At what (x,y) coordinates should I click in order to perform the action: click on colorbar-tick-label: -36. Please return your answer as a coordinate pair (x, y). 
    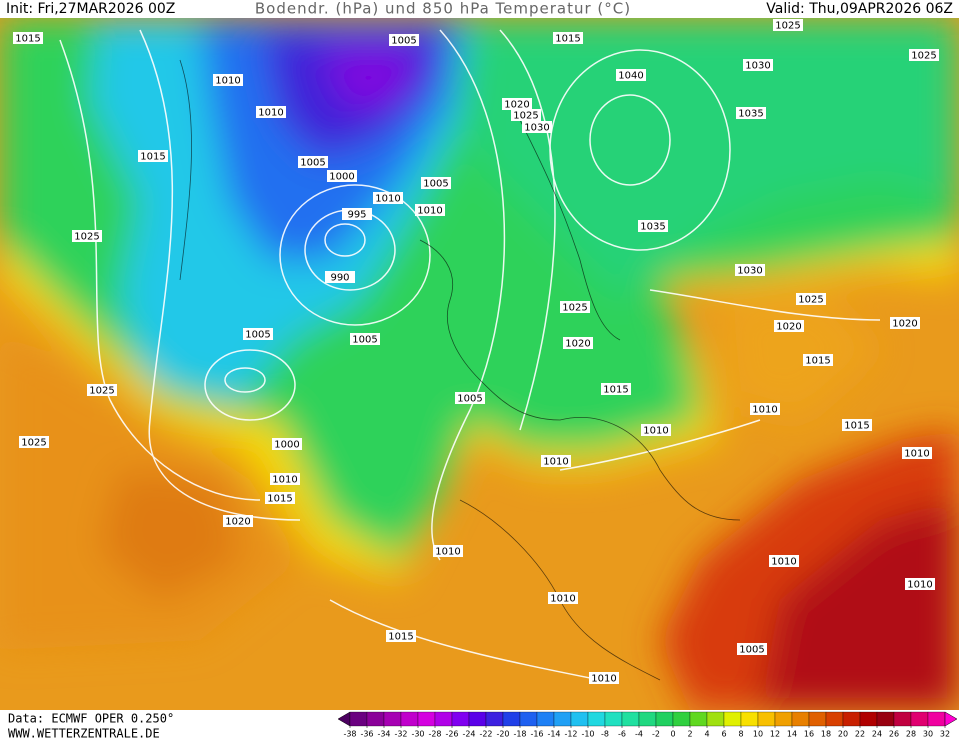
    Looking at the image, I should click on (366, 734).